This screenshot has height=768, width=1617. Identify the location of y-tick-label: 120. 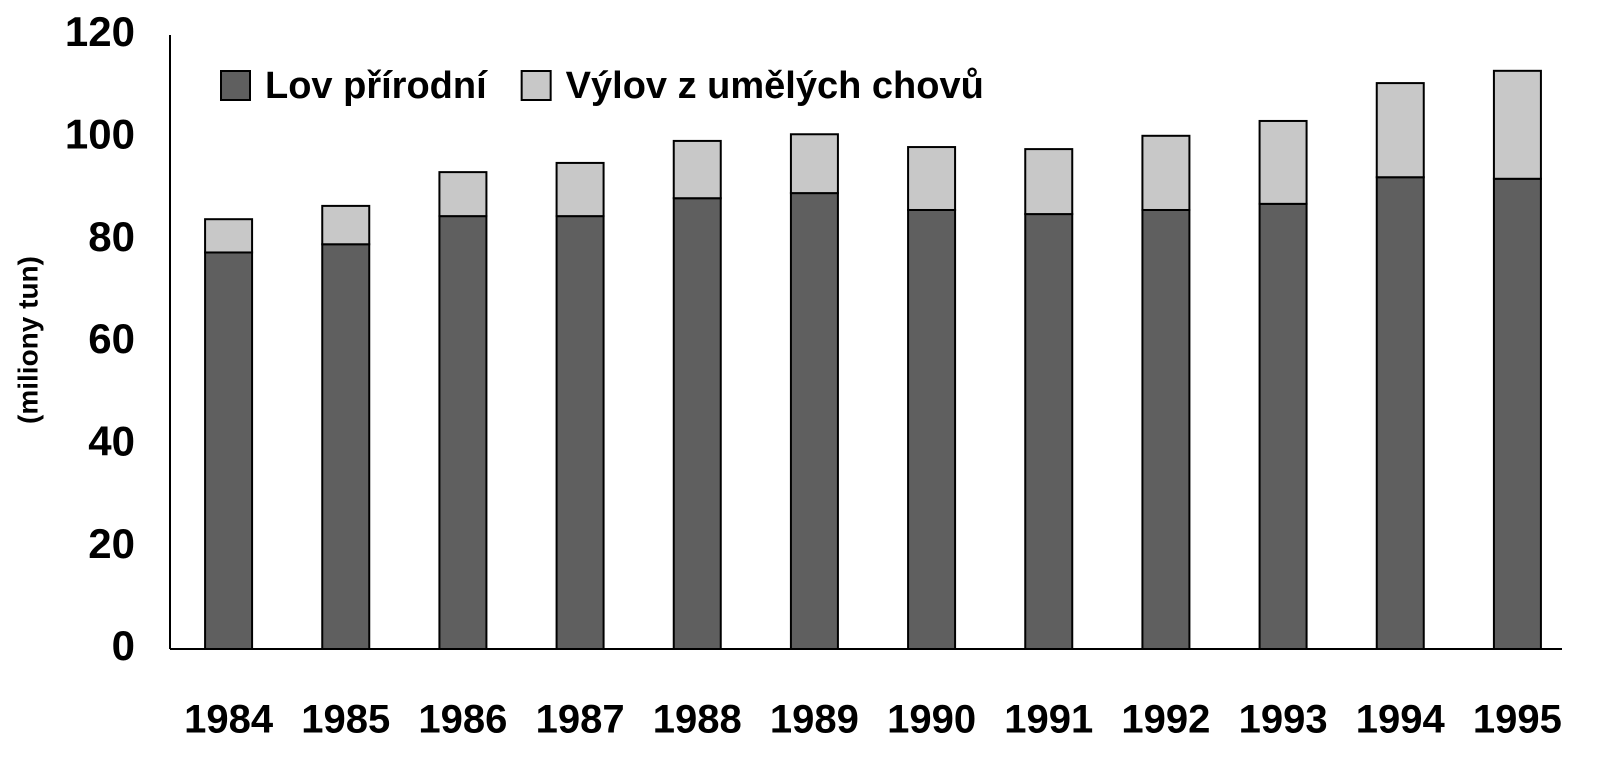
(100, 31).